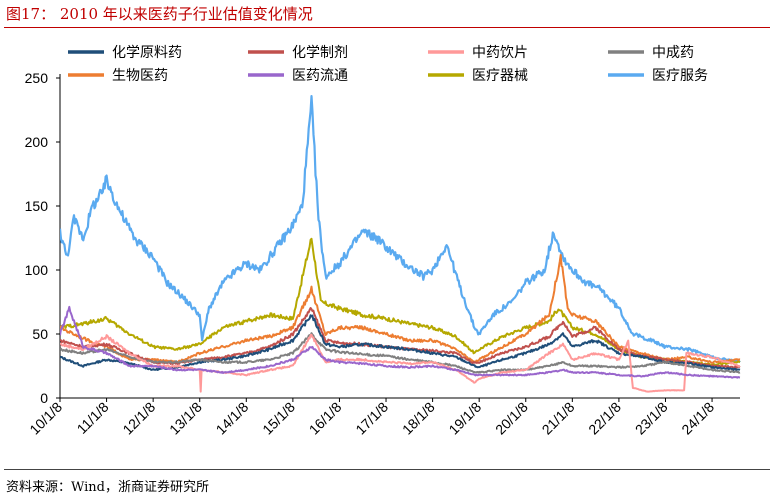 Image resolution: width=776 pixels, height=499 pixels. I want to click on x-tick-label: 15/1/8, so click(278, 418).